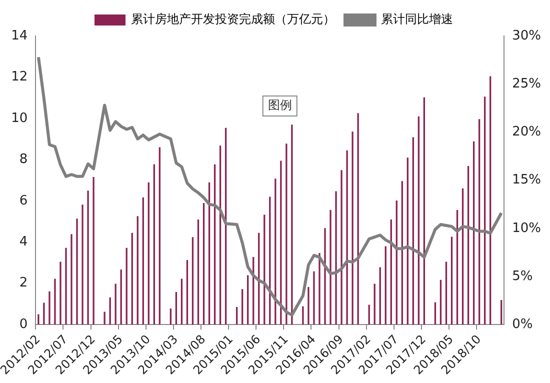  I want to click on legend-label: 累计房地产开发投资完成额（万亿元）, so click(233, 19).